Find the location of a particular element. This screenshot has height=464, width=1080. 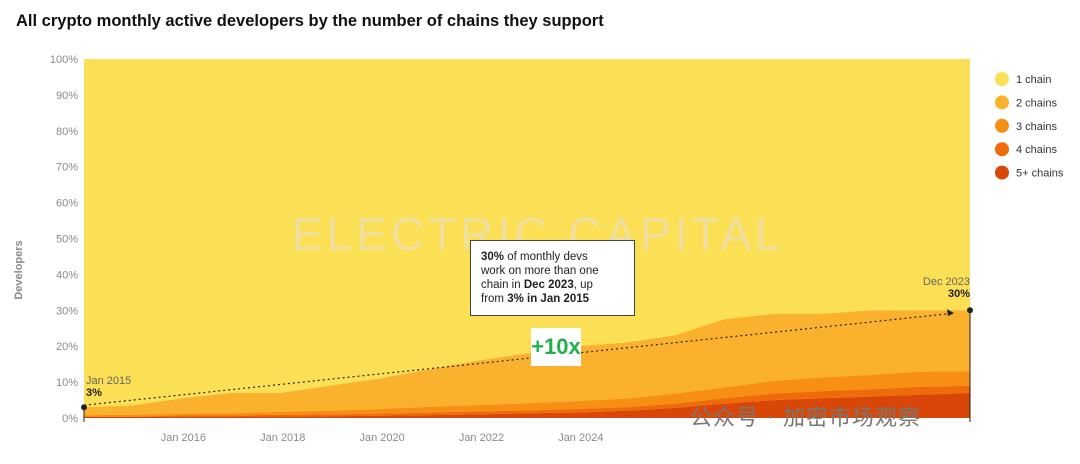

area-series-5-chains is located at coordinates (527, 405).